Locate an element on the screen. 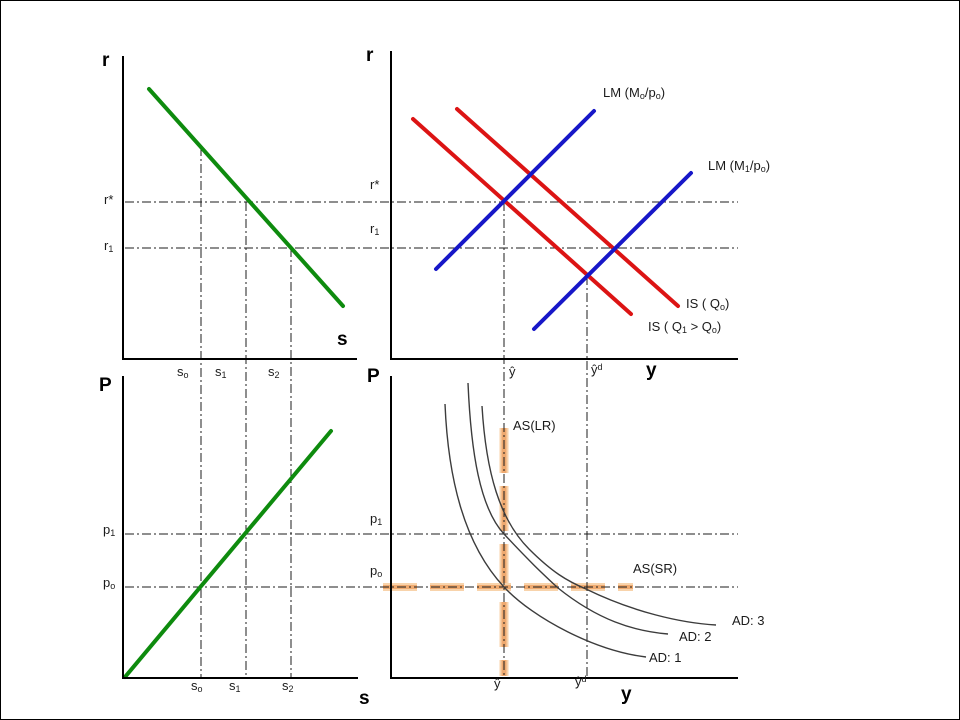 The width and height of the screenshot is (960, 720). lm-m0-line is located at coordinates (515, 190).